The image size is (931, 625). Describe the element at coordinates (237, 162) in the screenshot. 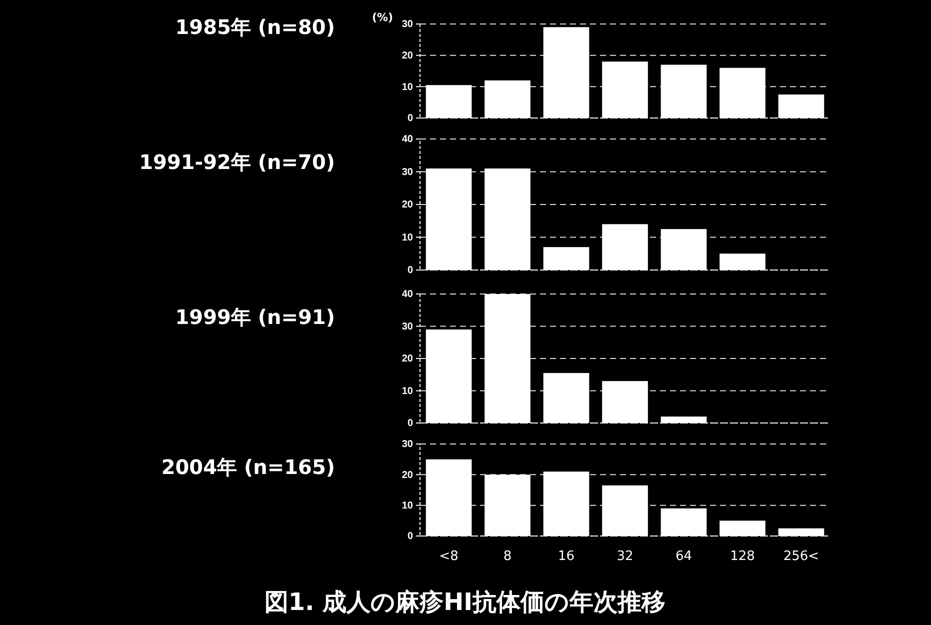

I see `text: 1991-92年 (n=70)` at that location.